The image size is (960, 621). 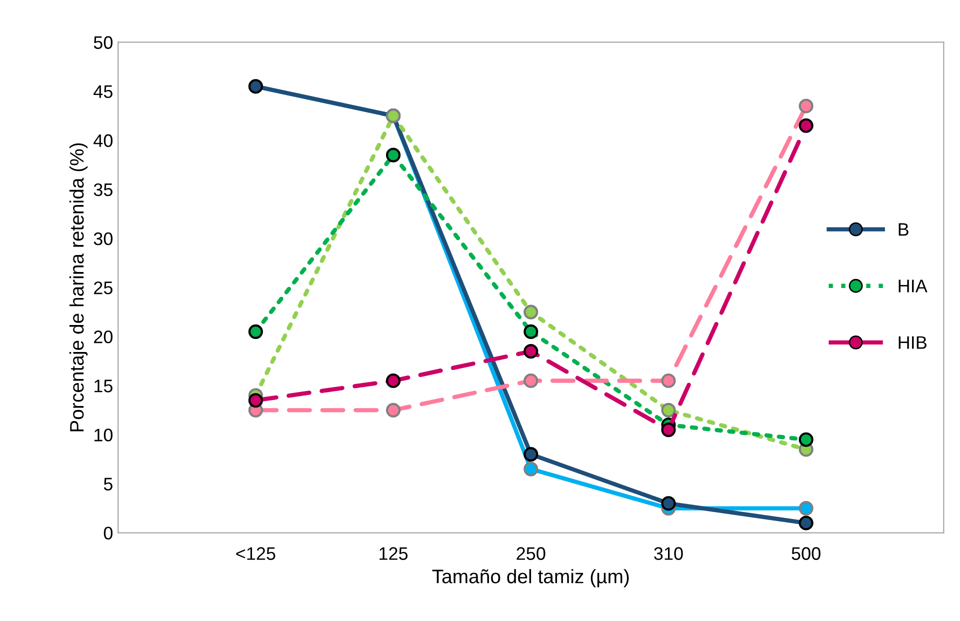 What do you see at coordinates (103, 287) in the screenshot?
I see `y-tick-label: 25` at bounding box center [103, 287].